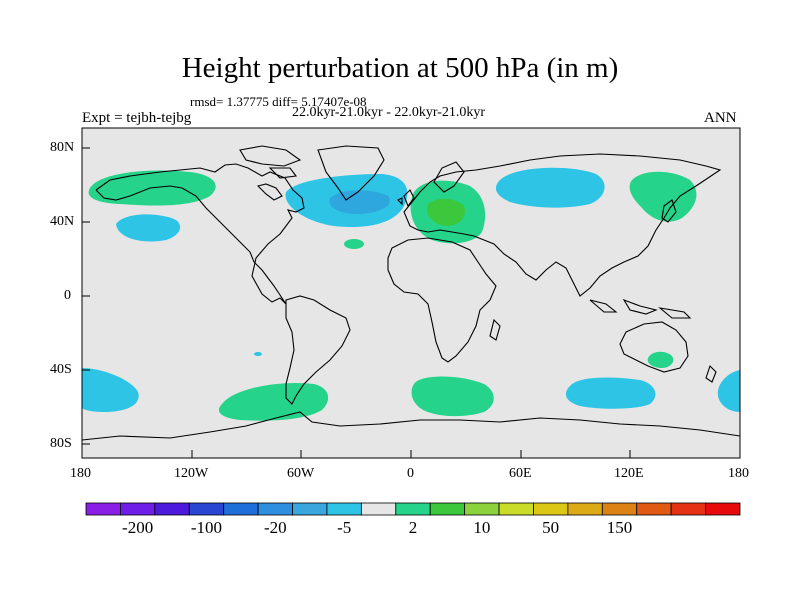 Image resolution: width=800 pixels, height=600 pixels. What do you see at coordinates (138, 527) in the screenshot?
I see `colorbar-label: -200` at bounding box center [138, 527].